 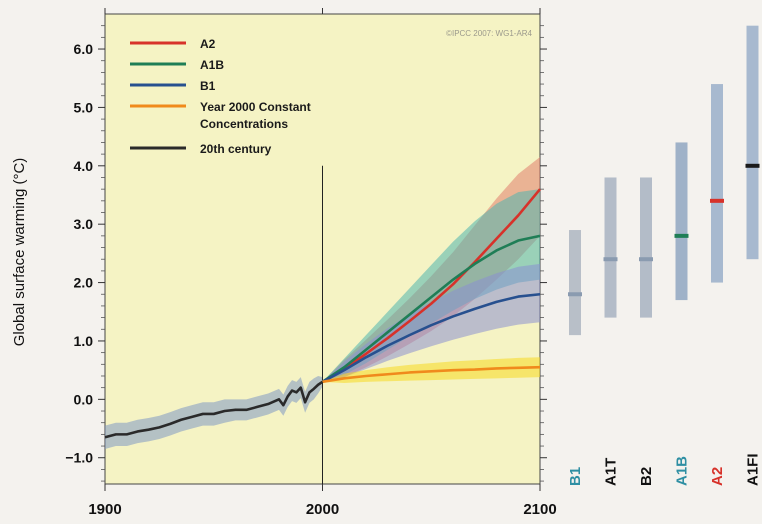 I want to click on legend-label-year-2000-constant-concentrations: Year 2000 Constant, so click(x=255, y=107).